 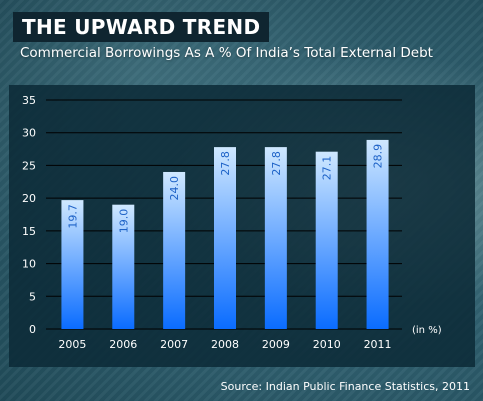 What do you see at coordinates (29, 100) in the screenshot?
I see `y-tick-label: 35` at bounding box center [29, 100].